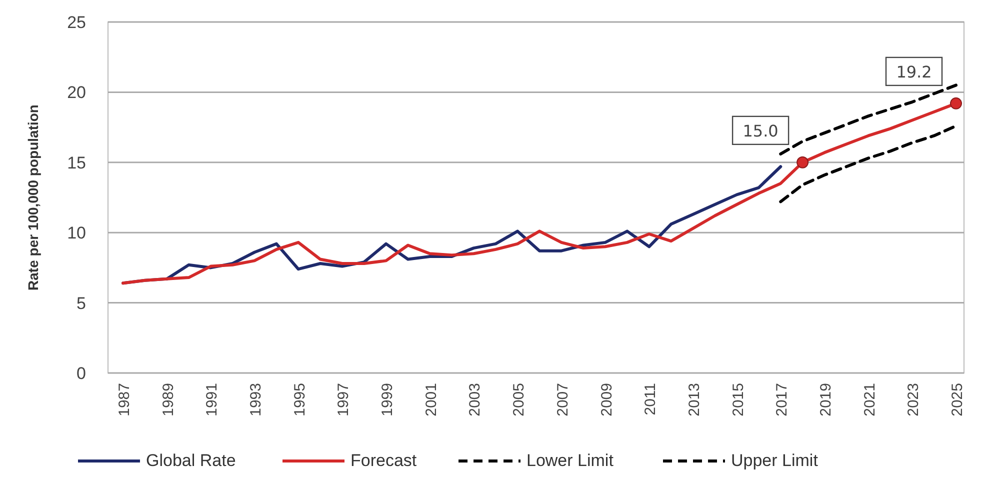 This screenshot has height=489, width=984. Describe the element at coordinates (869, 399) in the screenshot. I see `x-tick-label: 2021` at that location.